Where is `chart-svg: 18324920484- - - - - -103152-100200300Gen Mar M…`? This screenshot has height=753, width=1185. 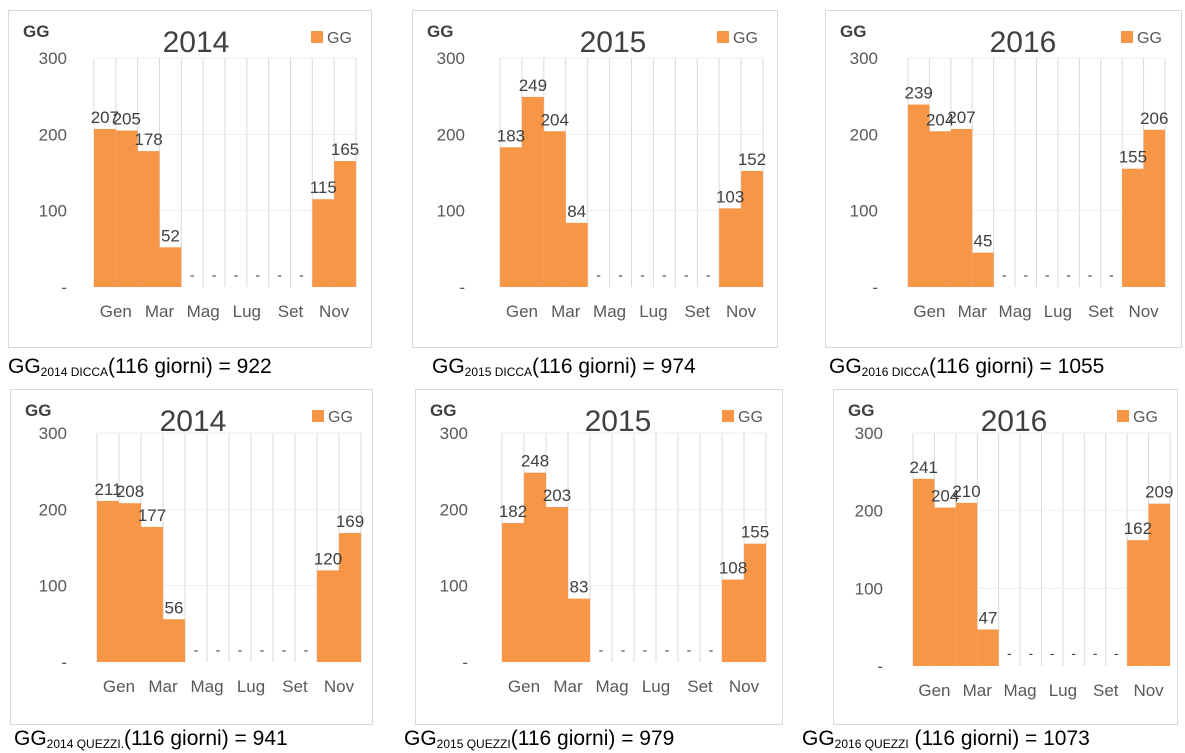 chart-svg: 18324920484- - - - - -103152-100200300Gen Mar M… is located at coordinates (596, 180).